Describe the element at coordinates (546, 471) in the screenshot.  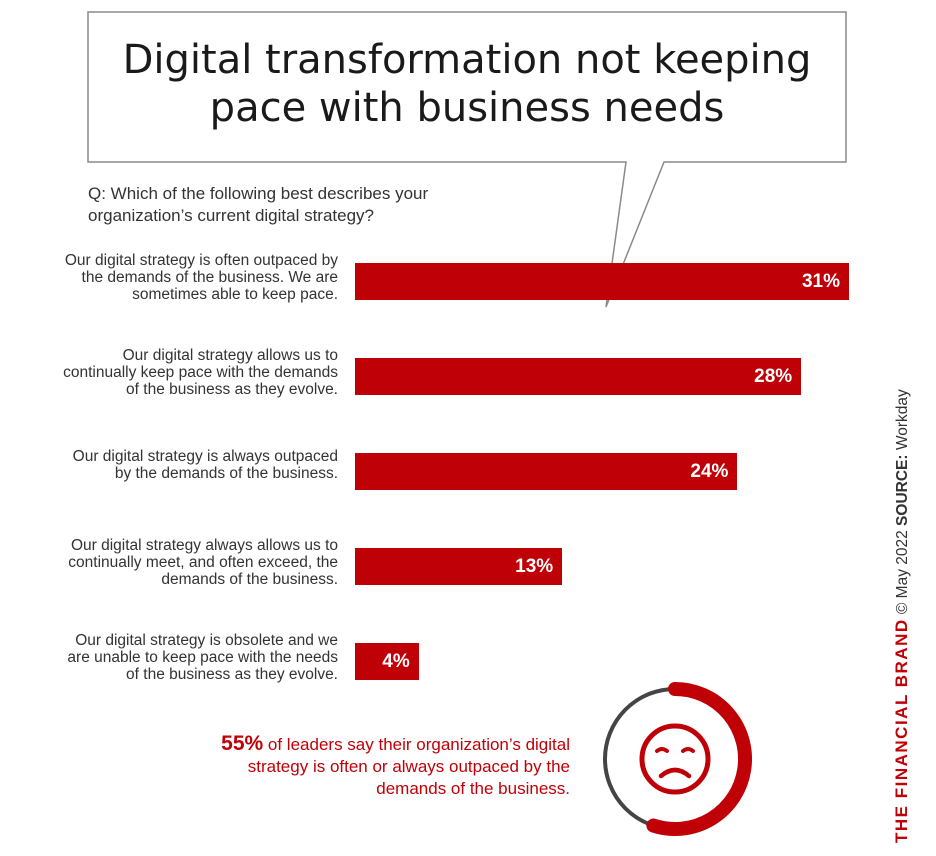
I see `bar: 24%` at that location.